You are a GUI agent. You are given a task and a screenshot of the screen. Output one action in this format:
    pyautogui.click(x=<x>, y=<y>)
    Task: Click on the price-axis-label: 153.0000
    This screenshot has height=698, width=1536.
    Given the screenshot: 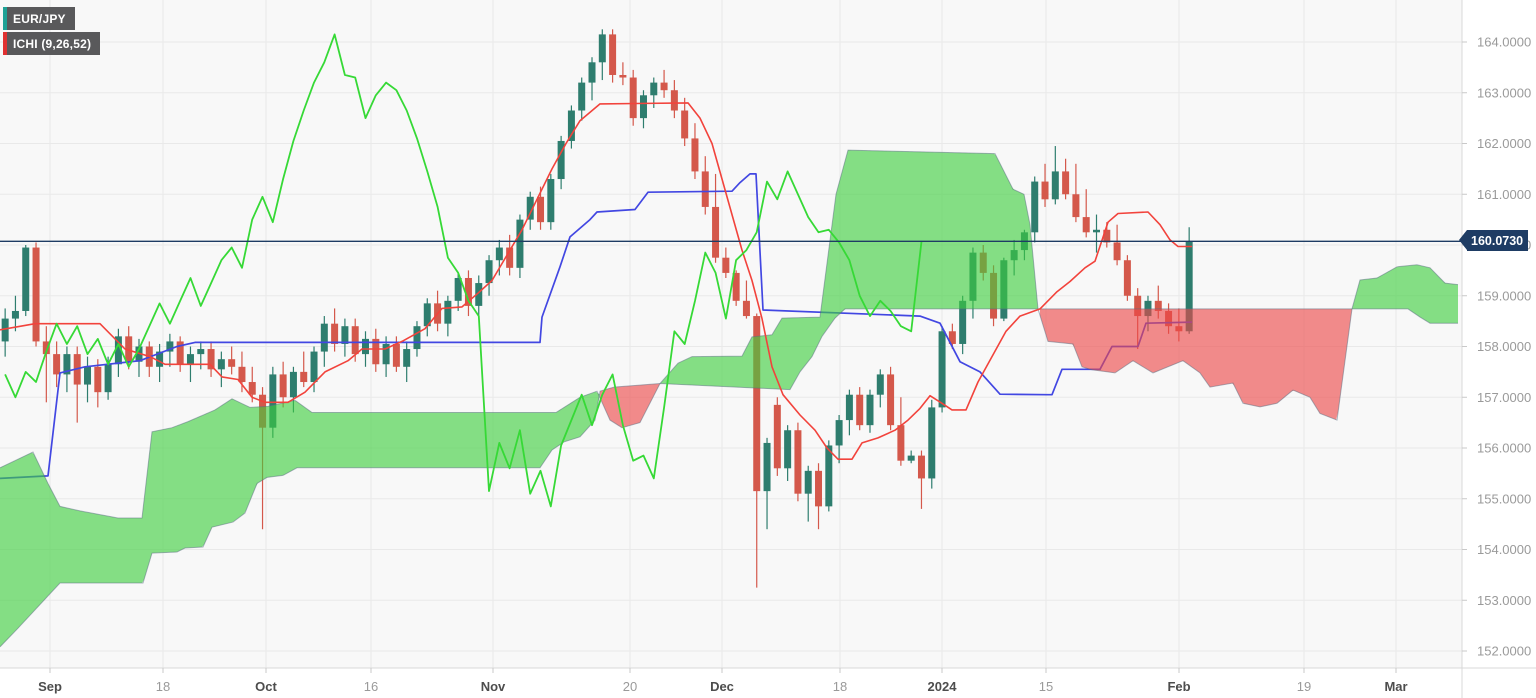 What is the action you would take?
    pyautogui.click(x=1504, y=600)
    